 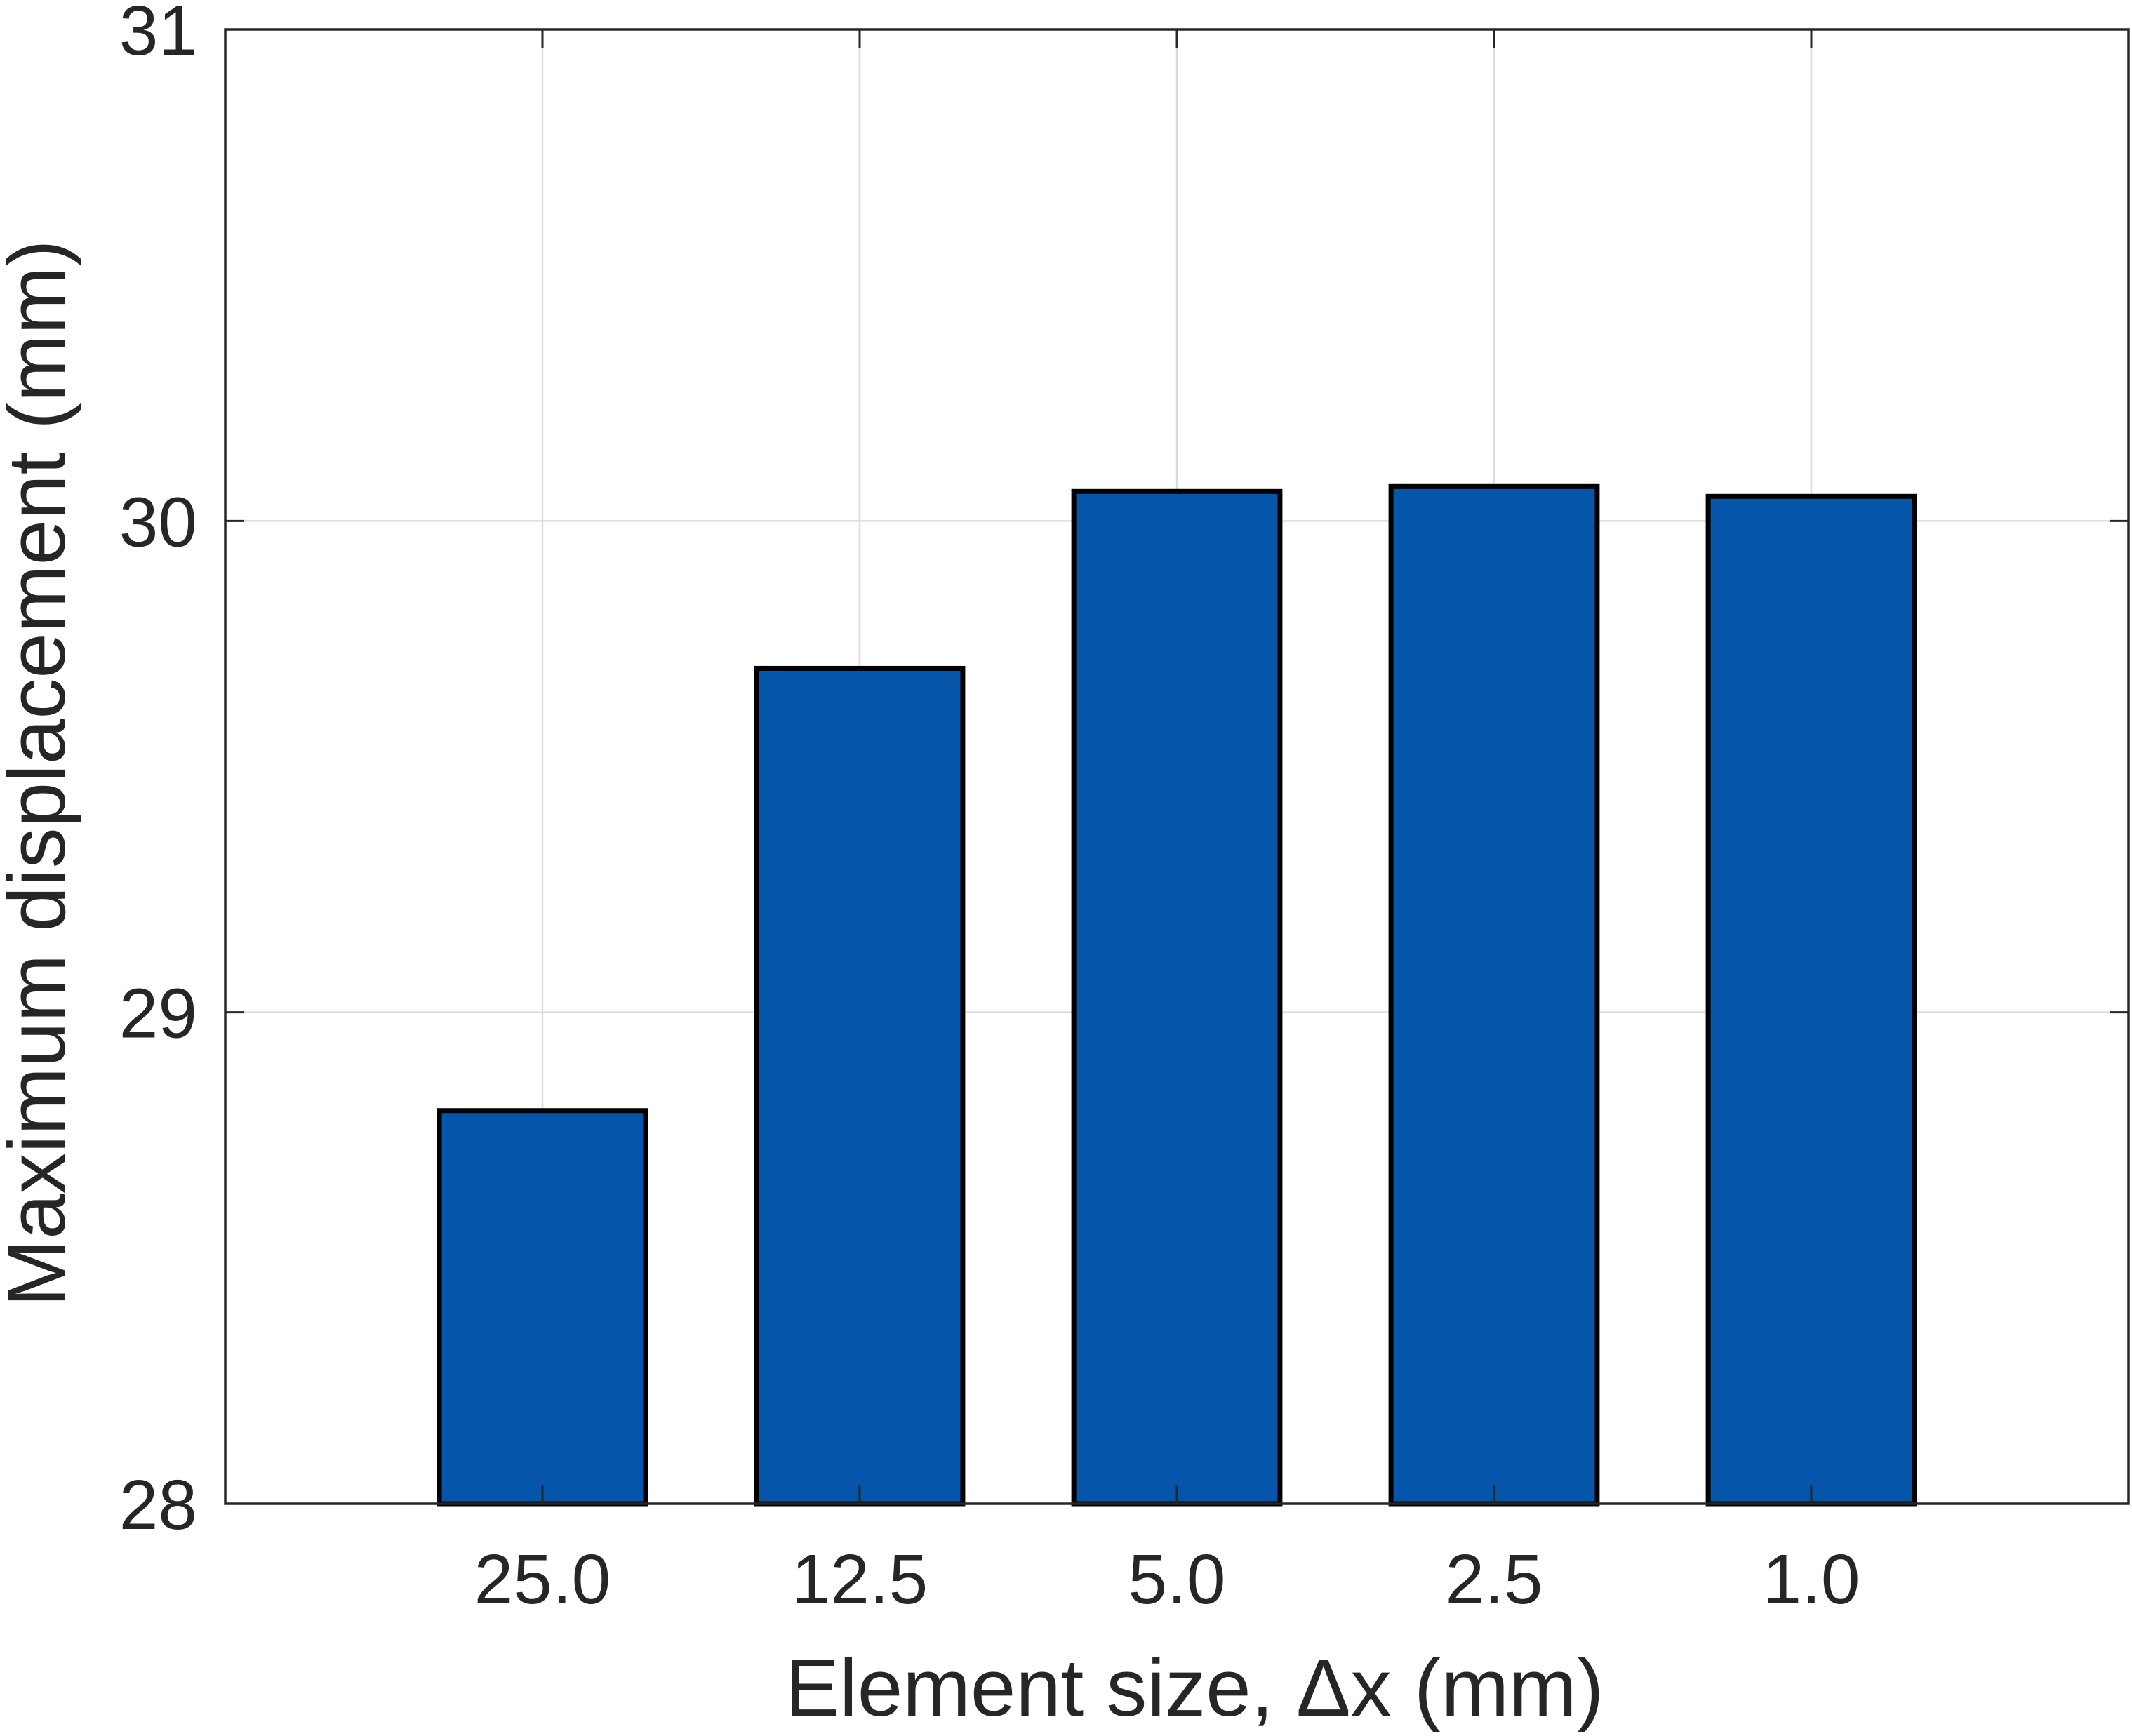 I want to click on bar-2.5, so click(x=1494, y=995).